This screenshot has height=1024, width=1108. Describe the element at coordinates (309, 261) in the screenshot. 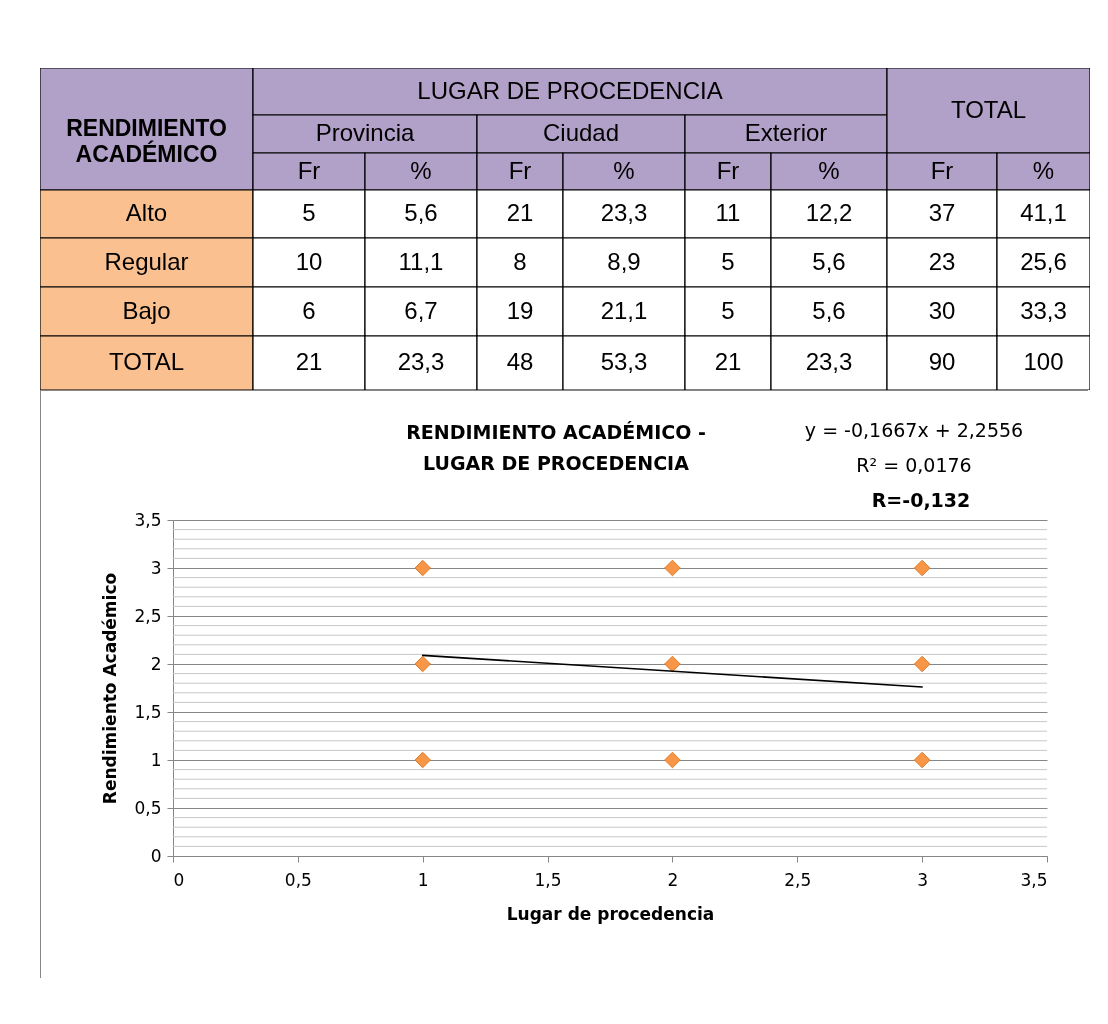

I see `data-label: 10` at that location.